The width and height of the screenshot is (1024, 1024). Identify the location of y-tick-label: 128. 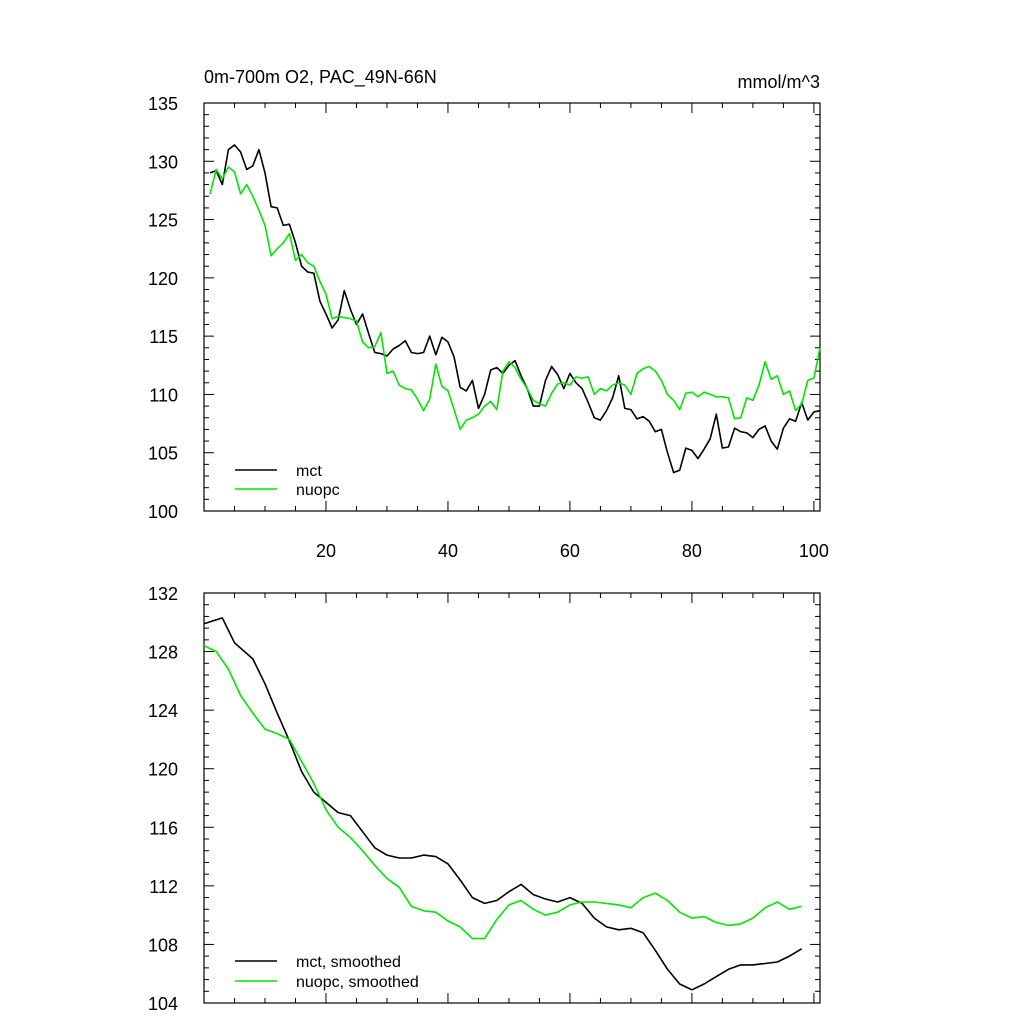
(163, 653).